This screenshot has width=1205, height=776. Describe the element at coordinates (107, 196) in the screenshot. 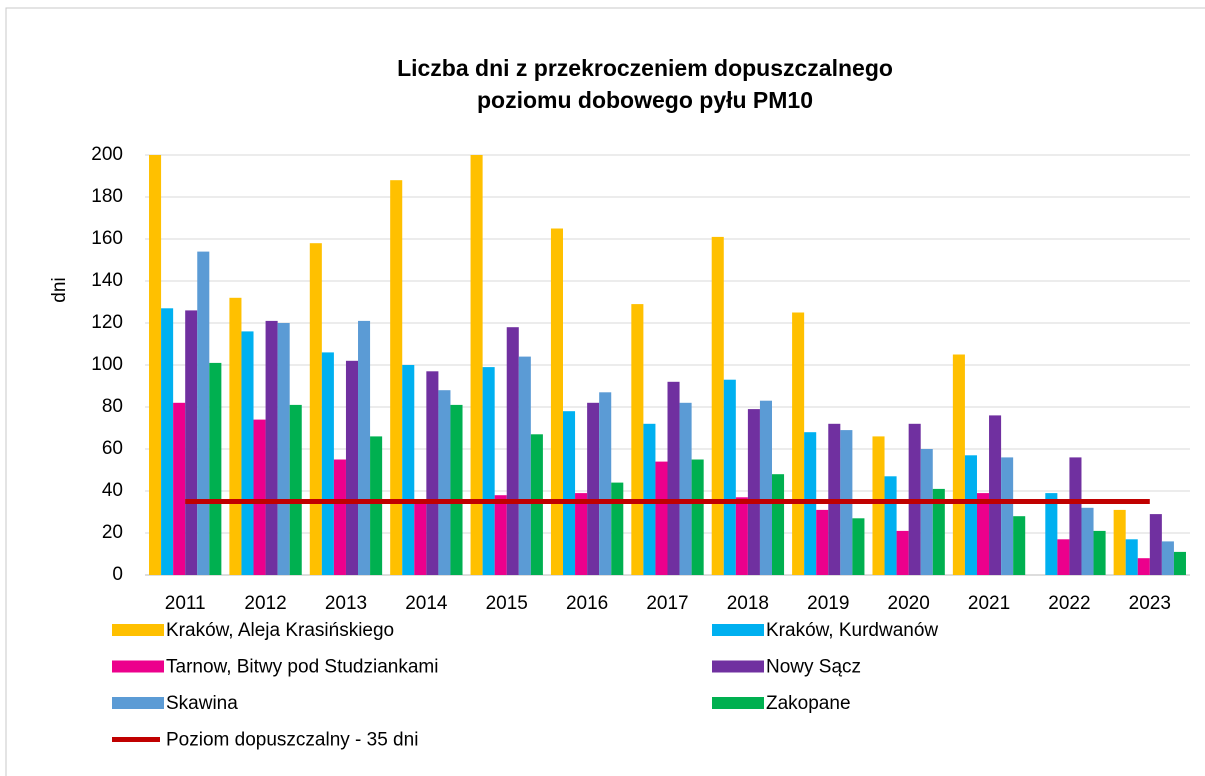

I see `y-tick-label: 180` at that location.